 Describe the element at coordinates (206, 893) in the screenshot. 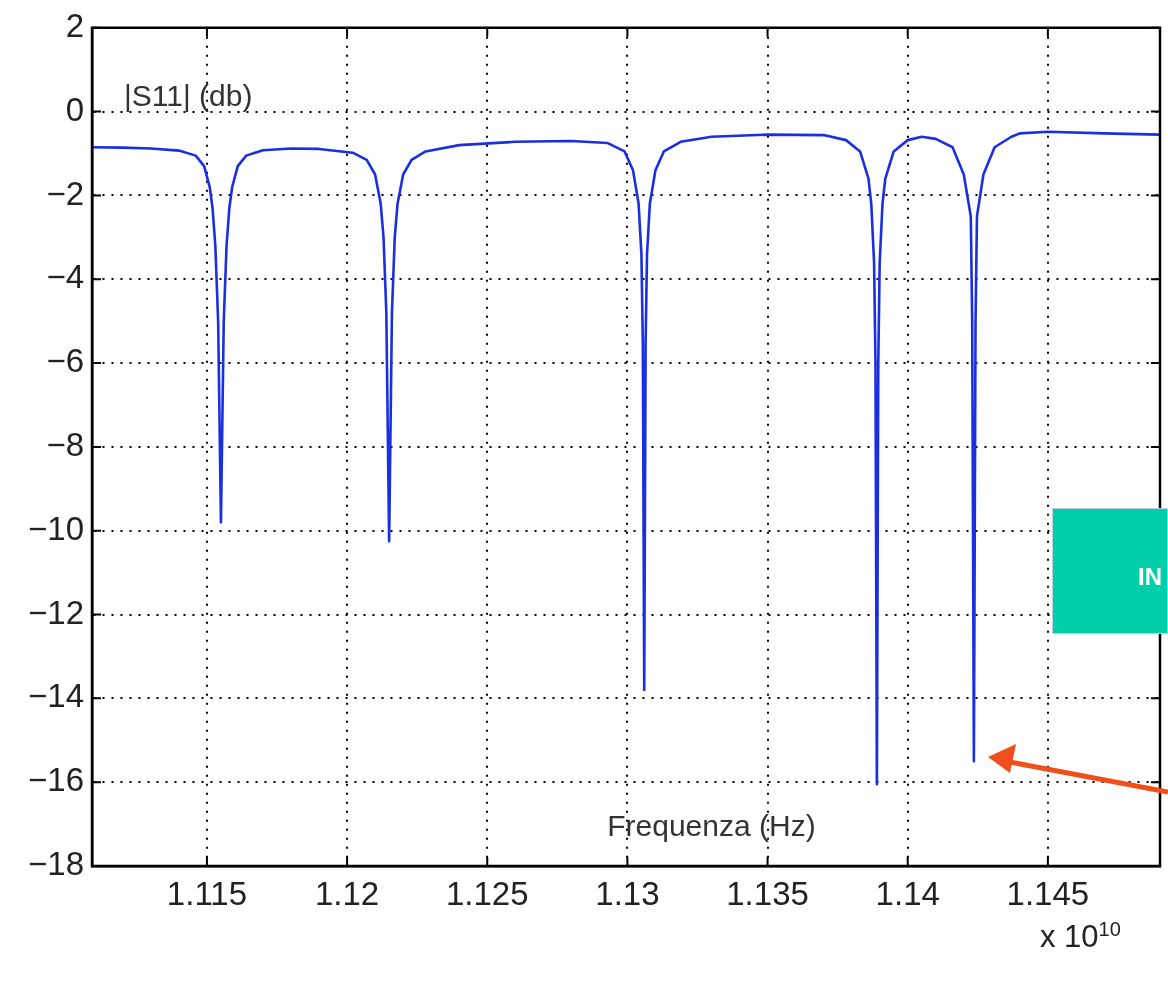

I see `x-tick-label: 1.115` at that location.